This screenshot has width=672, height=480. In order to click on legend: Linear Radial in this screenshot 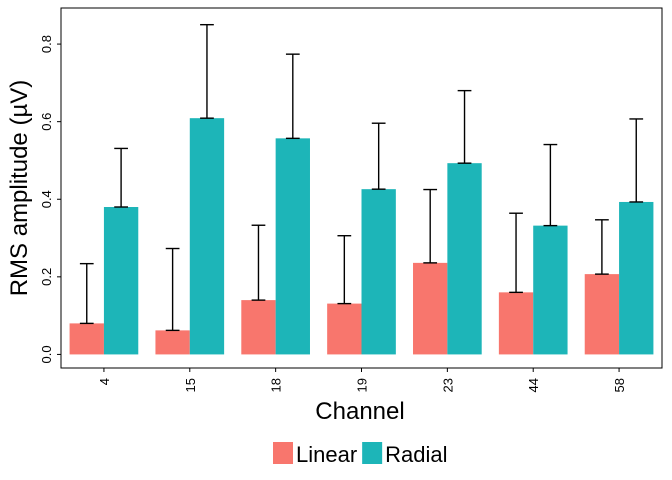, I will do `click(360, 454)`.